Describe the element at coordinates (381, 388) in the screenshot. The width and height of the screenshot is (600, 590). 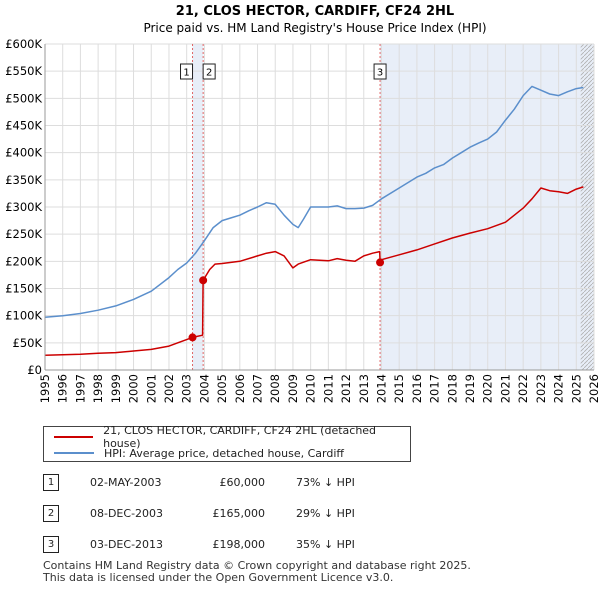
I see `x-tick-label: 2014` at that location.